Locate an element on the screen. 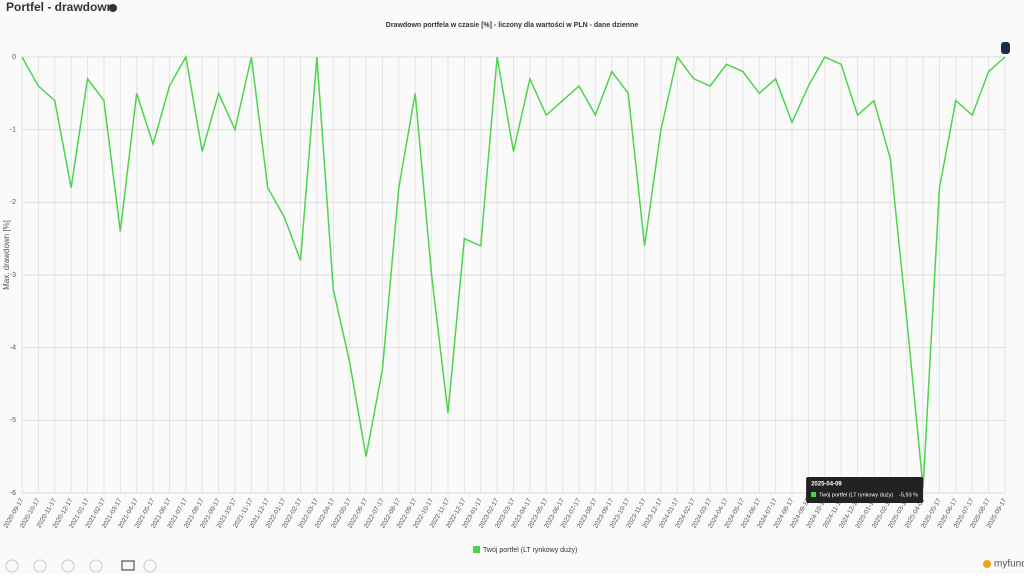  tooltip-date: 2025-04-09 is located at coordinates (826, 485).